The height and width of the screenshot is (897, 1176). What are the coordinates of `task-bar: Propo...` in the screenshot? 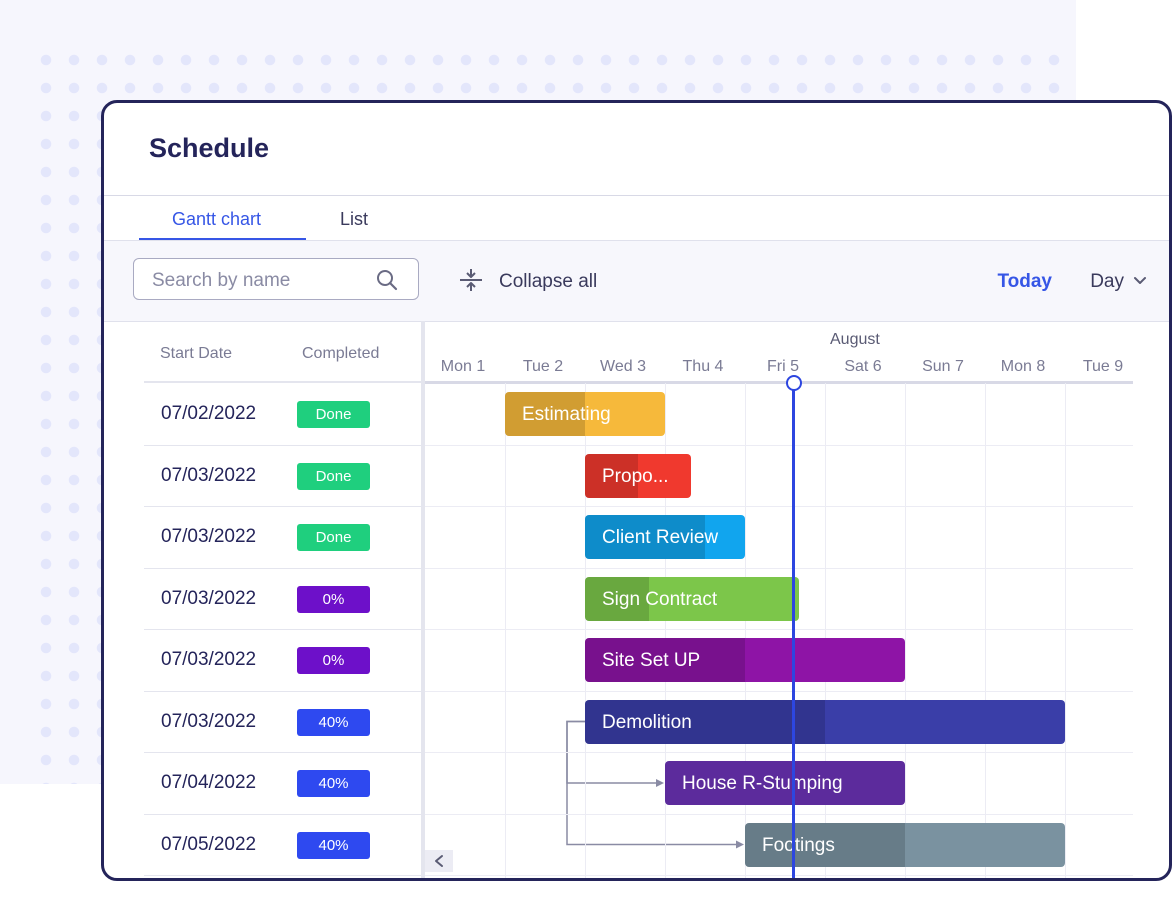 It's located at (638, 475).